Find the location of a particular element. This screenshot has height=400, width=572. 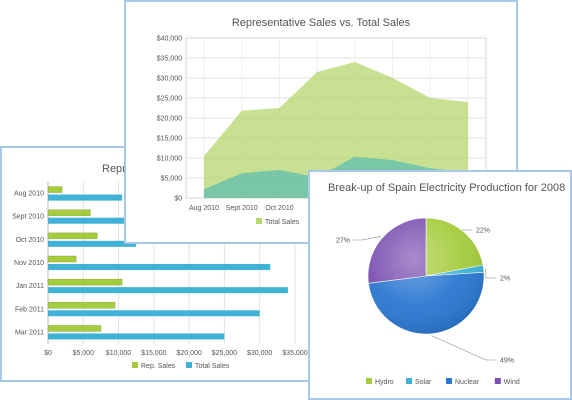

x-tick-label: $10,000 is located at coordinates (118, 353).